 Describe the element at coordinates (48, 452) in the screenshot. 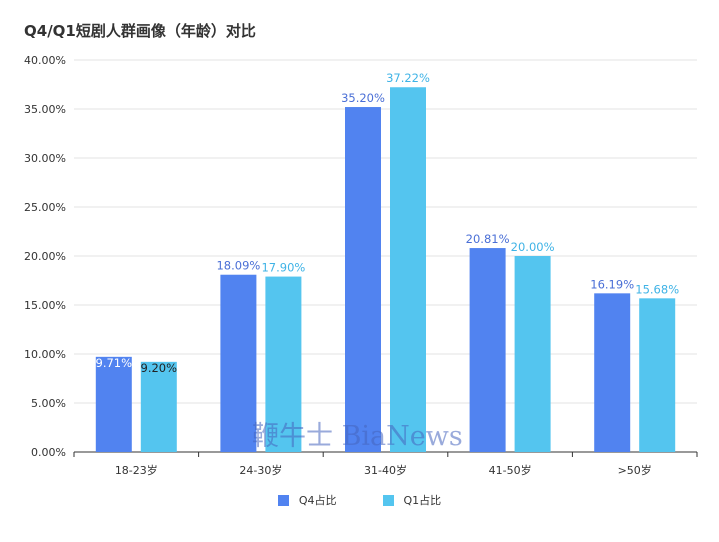

I see `y-tick-label: 0.00%` at that location.